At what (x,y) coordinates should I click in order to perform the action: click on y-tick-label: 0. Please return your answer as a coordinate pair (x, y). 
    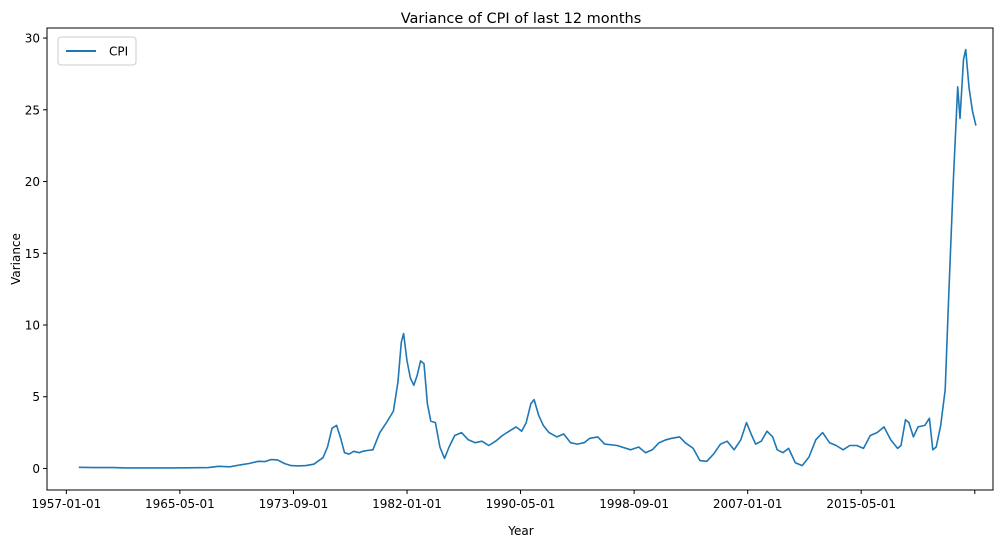
    Looking at the image, I should click on (36, 469).